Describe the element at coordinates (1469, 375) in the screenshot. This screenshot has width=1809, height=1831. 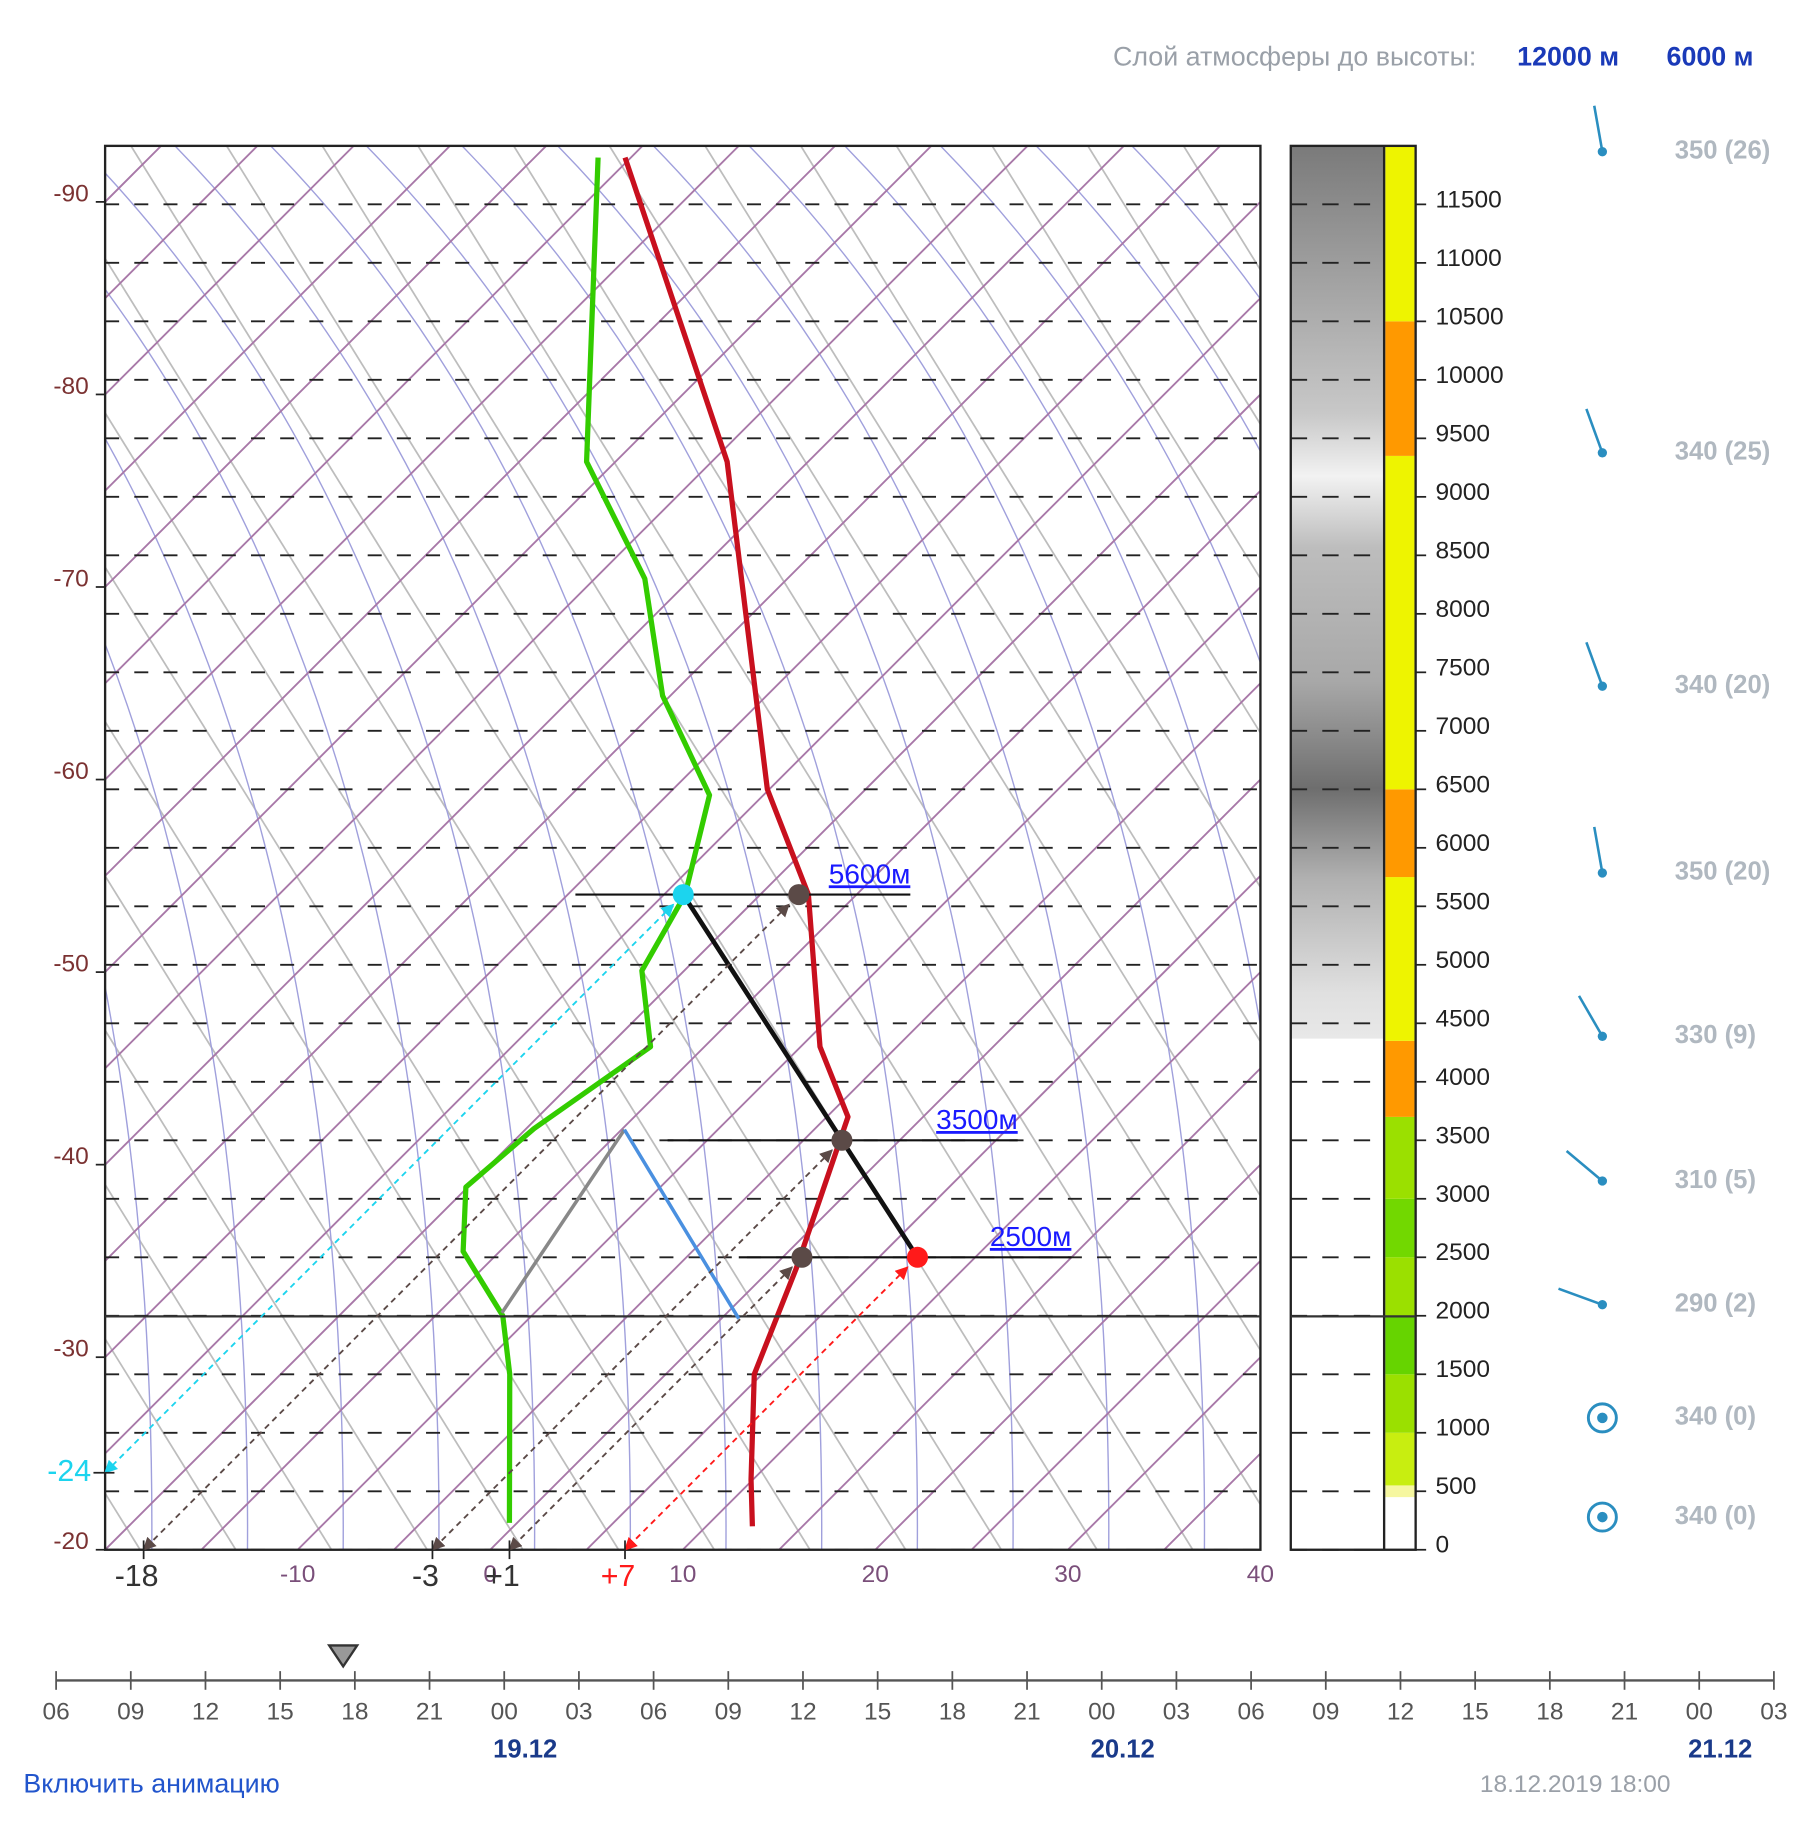
I see `y2-tick-label: 10000` at that location.